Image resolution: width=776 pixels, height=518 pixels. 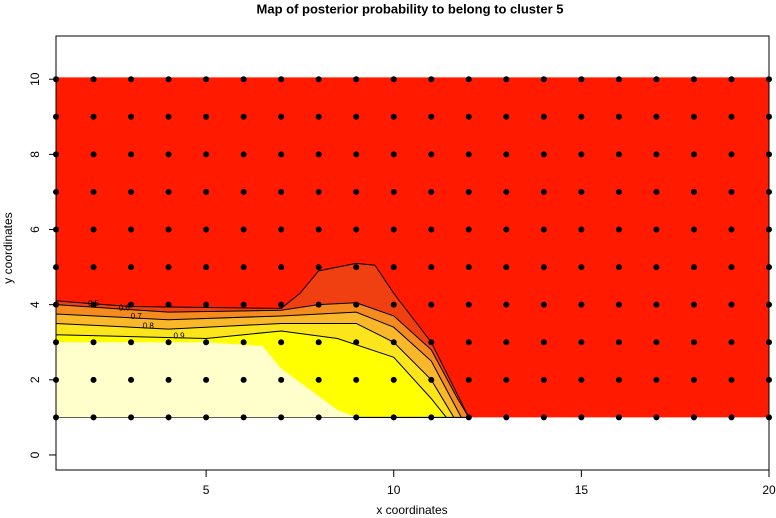 What do you see at coordinates (206, 490) in the screenshot?
I see `x-tick-label: 5` at bounding box center [206, 490].